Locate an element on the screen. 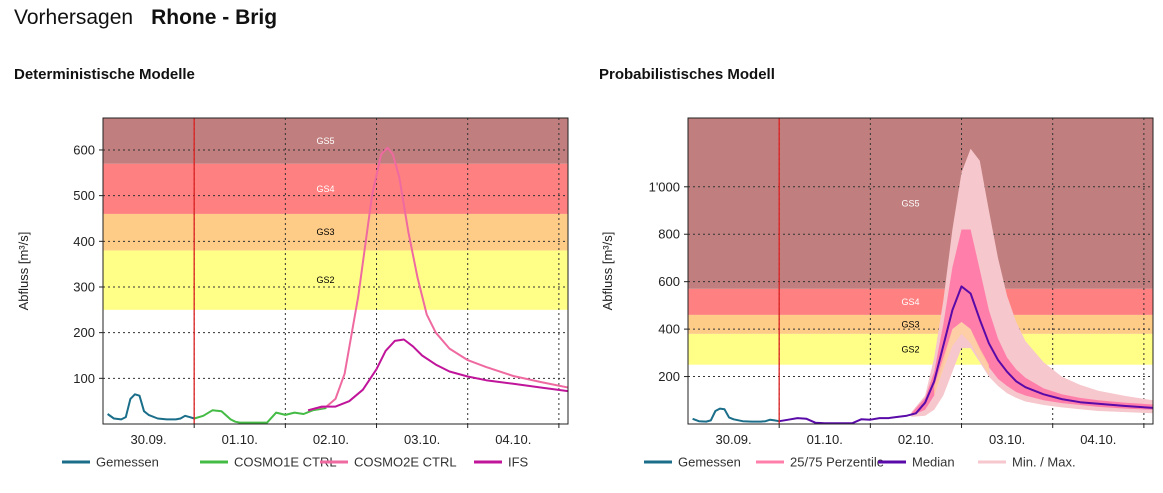 The width and height of the screenshot is (1163, 493). legend-label: Median is located at coordinates (933, 462).